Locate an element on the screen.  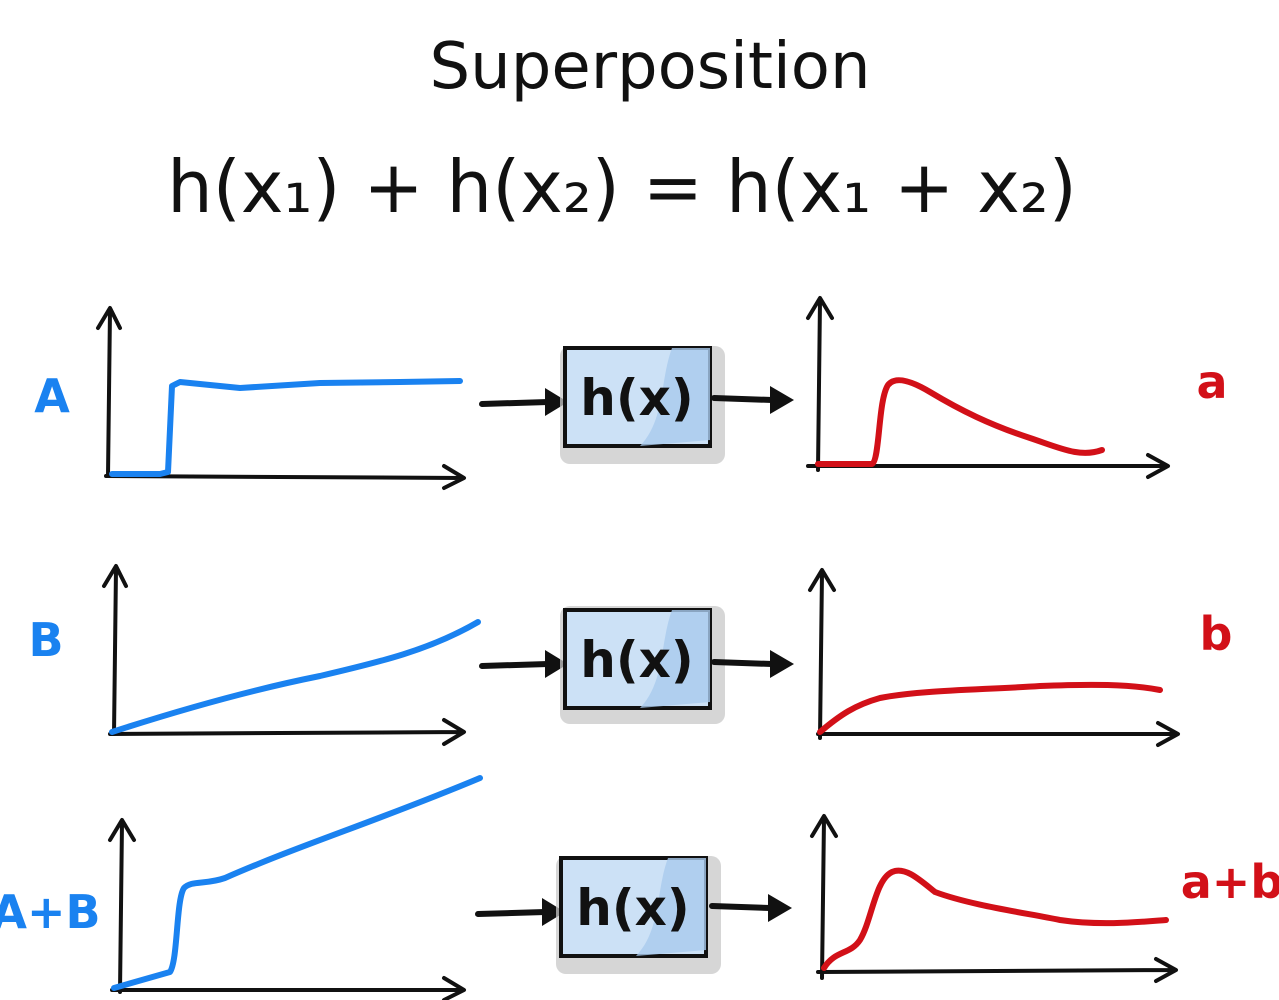
input-label-a: A is located at coordinates (52, 396).